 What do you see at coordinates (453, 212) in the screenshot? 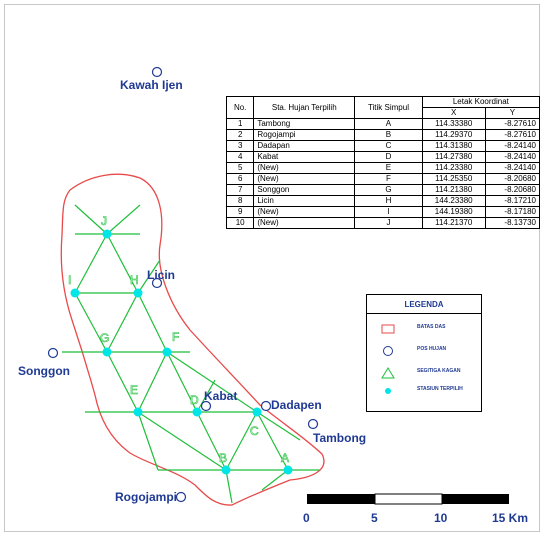
I see `cell-x: 144.19380` at bounding box center [453, 212].